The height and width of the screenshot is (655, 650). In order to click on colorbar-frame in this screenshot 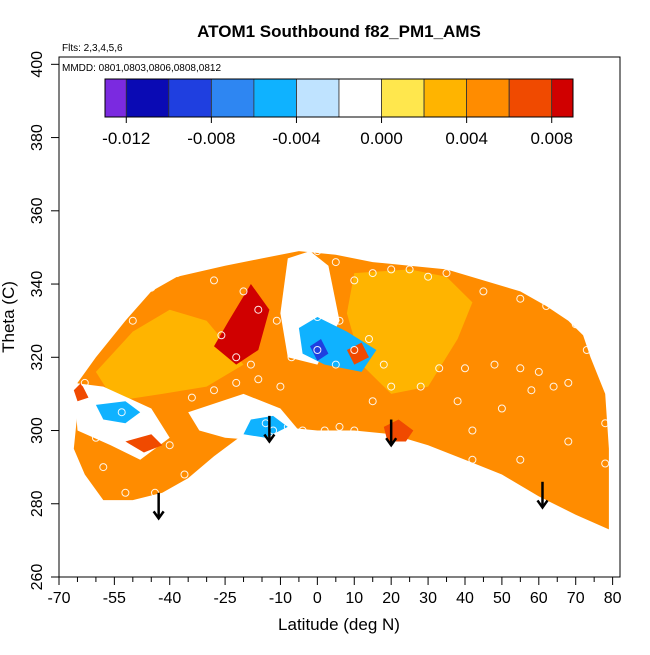, I will do `click(339, 98)`.